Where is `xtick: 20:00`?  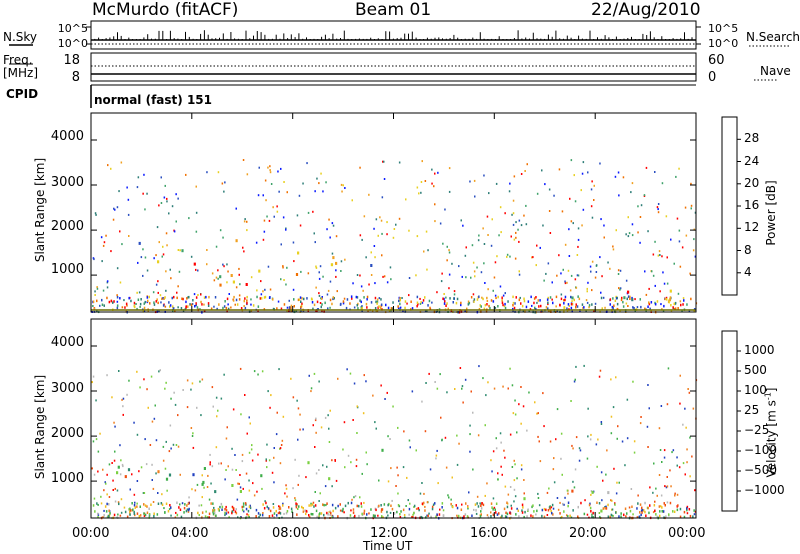
xtick: 20:00 is located at coordinates (588, 533).